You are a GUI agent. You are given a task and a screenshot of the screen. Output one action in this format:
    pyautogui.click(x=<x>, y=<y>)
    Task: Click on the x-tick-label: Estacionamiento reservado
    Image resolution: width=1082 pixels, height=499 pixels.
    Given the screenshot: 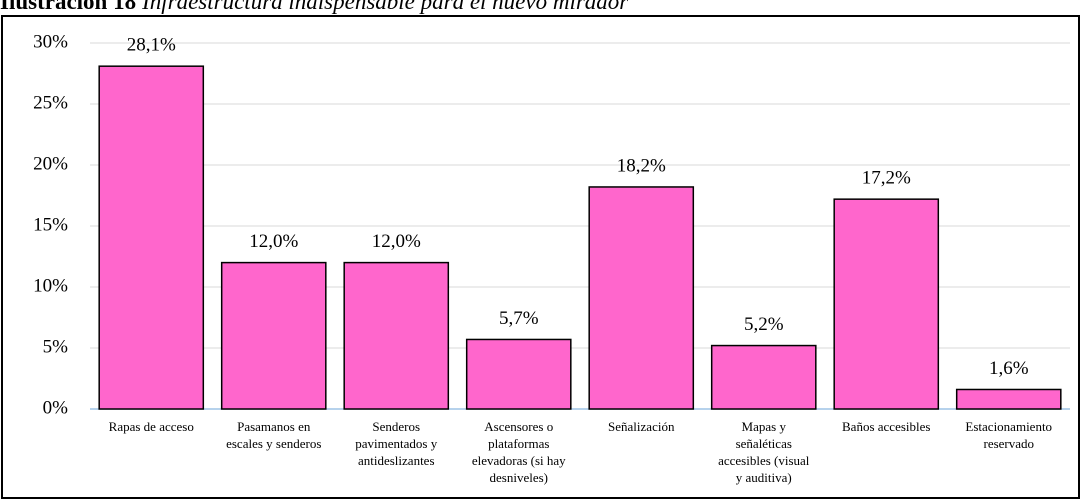 What is the action you would take?
    pyautogui.click(x=1008, y=435)
    